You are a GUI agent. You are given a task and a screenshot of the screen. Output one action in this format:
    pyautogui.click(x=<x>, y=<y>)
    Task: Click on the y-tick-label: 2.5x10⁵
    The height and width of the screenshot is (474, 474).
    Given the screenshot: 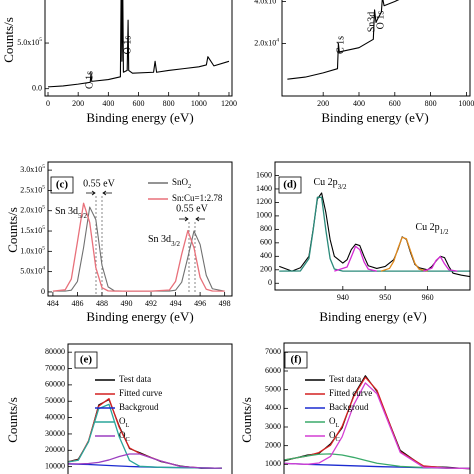 What is the action you would take?
    pyautogui.click(x=32, y=190)
    